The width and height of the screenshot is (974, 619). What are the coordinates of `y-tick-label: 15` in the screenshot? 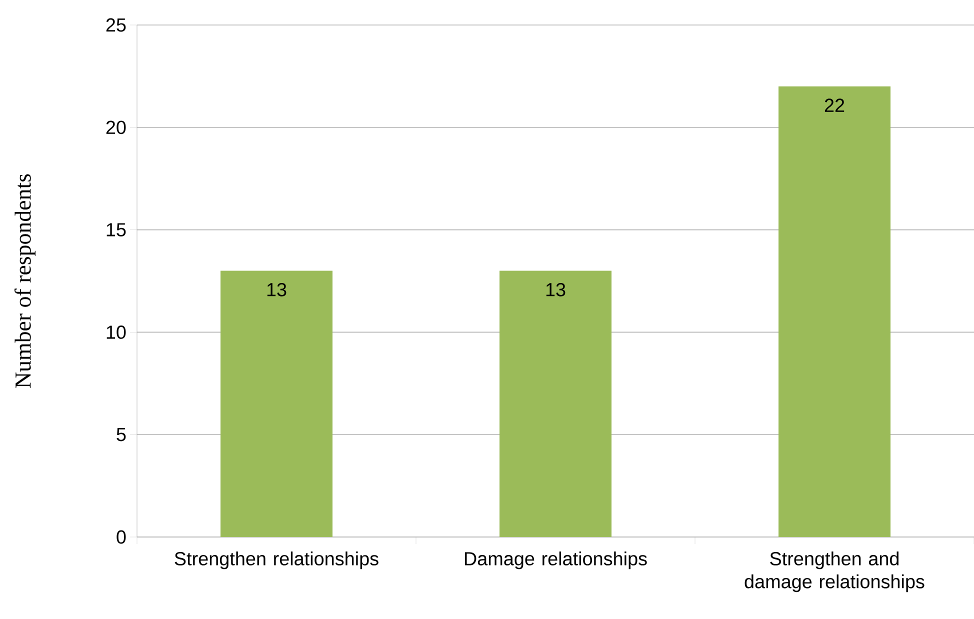 It's located at (116, 229).